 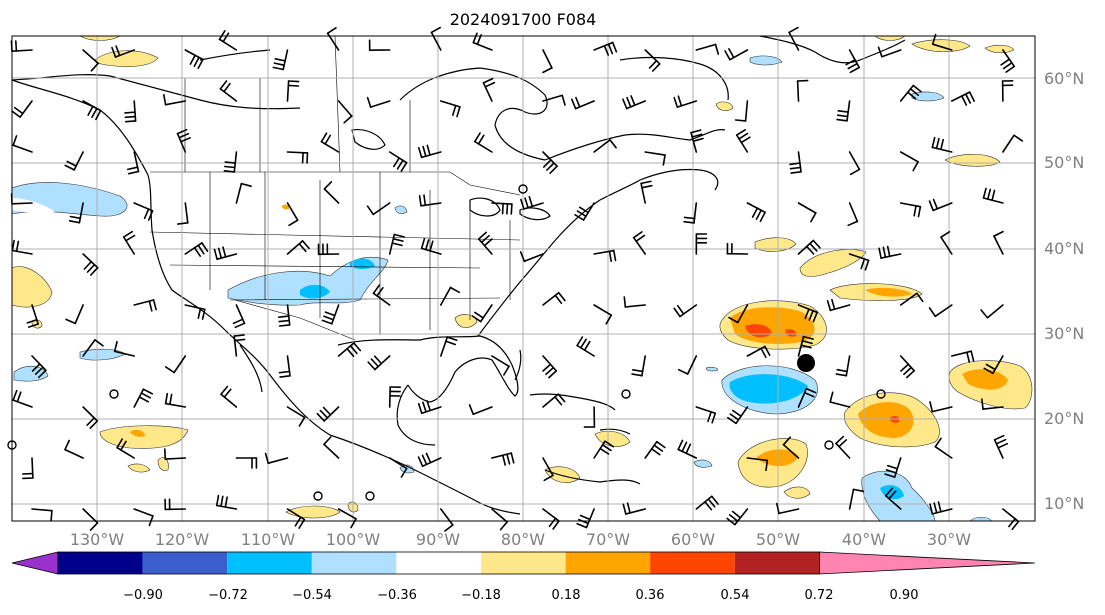 What do you see at coordinates (1064, 78) in the screenshot?
I see `lat-label: 60°N` at bounding box center [1064, 78].